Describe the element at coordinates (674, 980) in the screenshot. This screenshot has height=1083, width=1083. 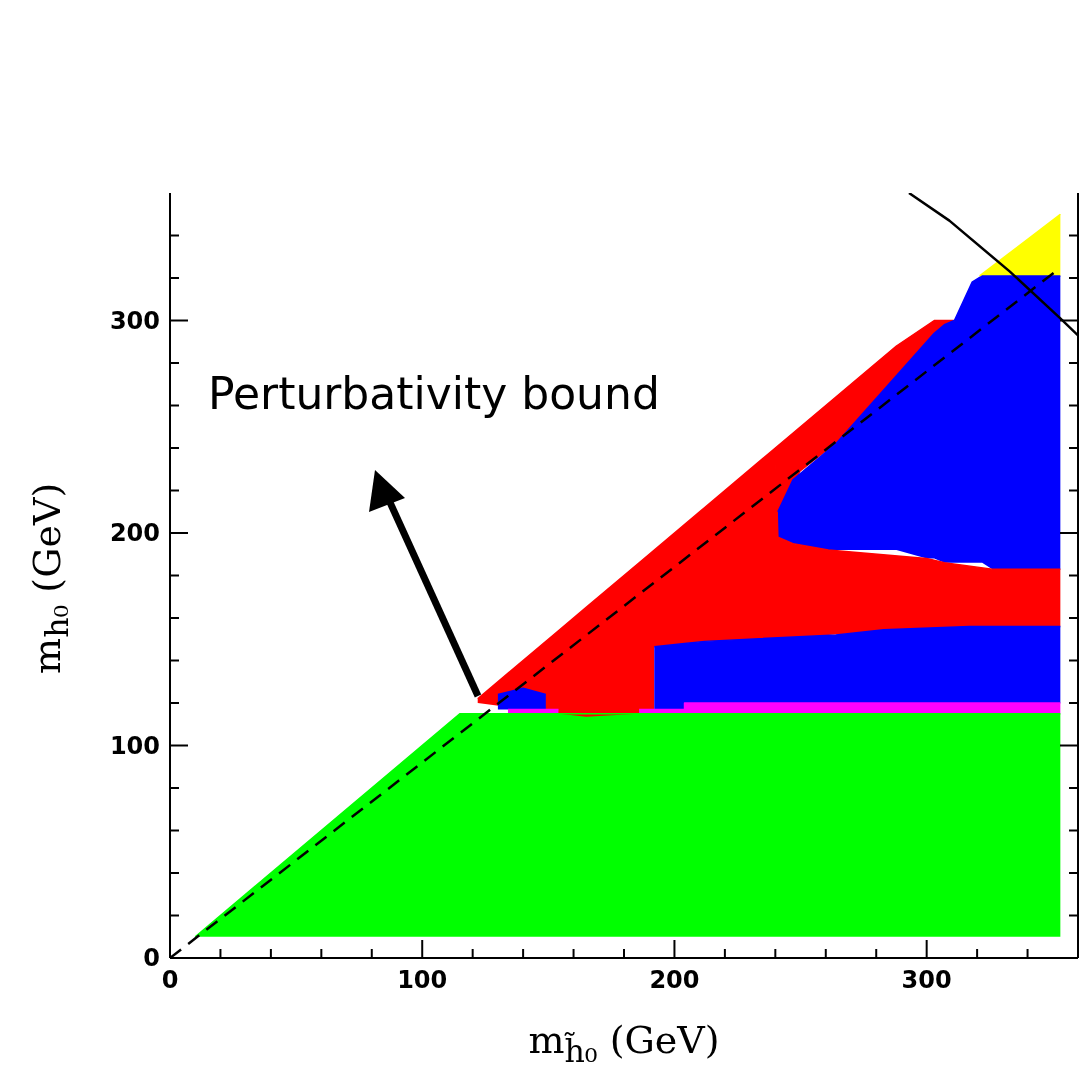
I see `x-tick-label: 200` at that location.